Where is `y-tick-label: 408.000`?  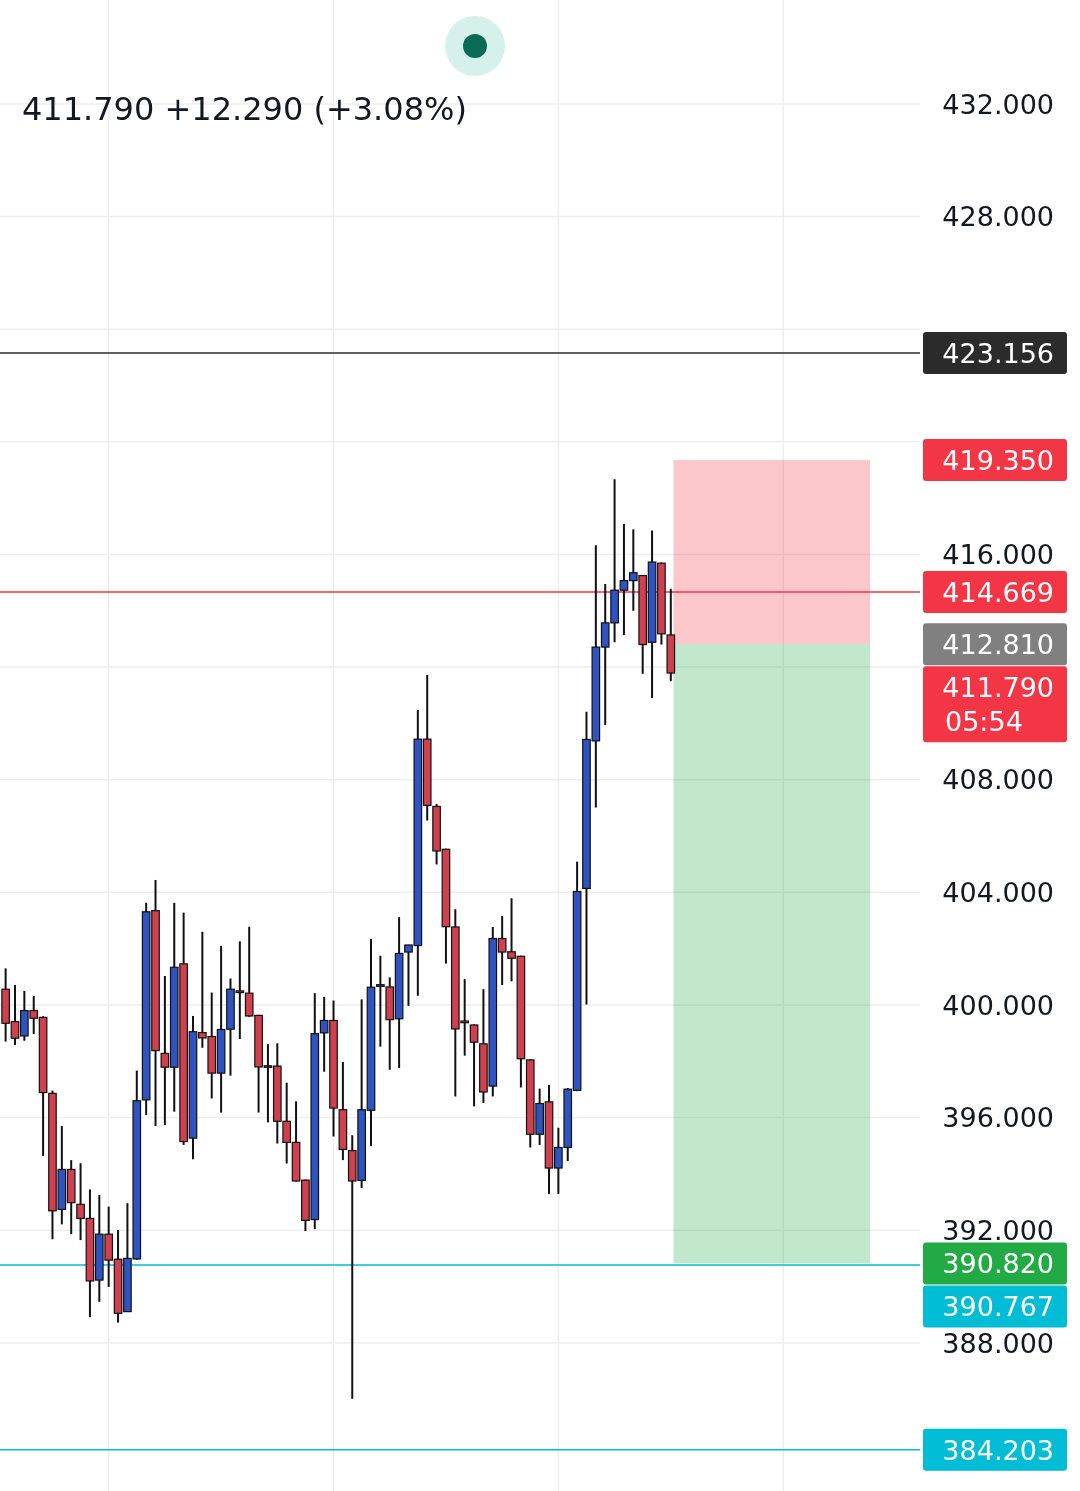
y-tick-label: 408.000 is located at coordinates (998, 780).